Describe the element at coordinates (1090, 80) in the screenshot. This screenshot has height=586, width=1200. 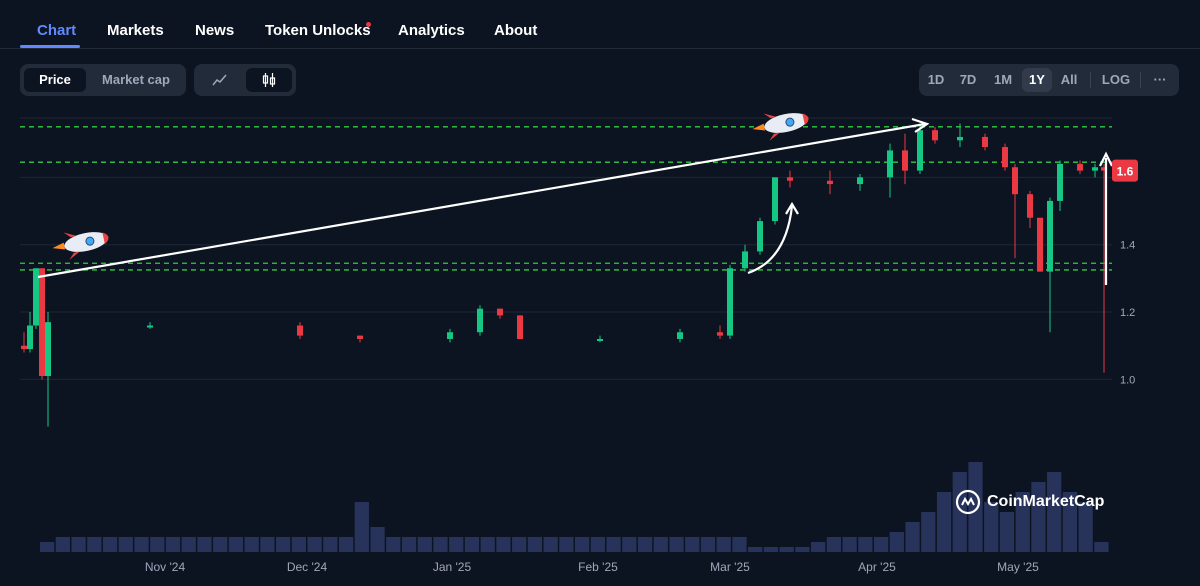
I see `range-divider` at that location.